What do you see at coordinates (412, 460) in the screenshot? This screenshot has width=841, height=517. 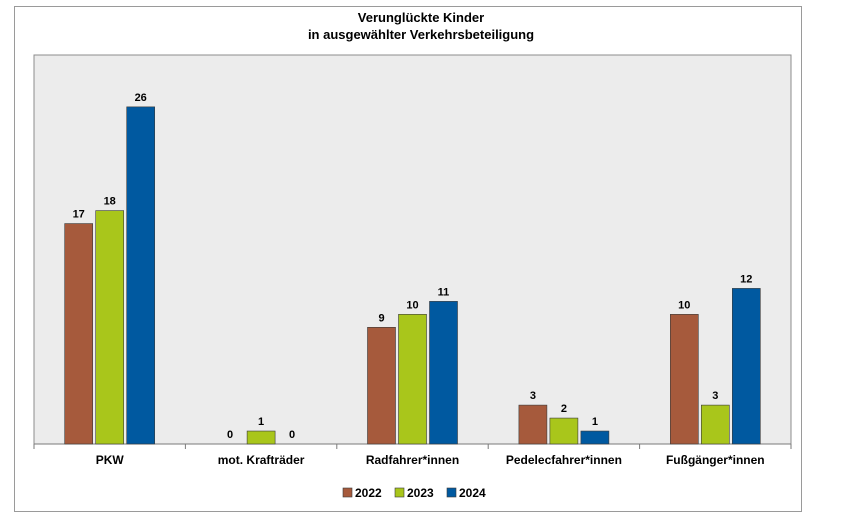 I see `x-tick-label: Radfahrer*innen` at bounding box center [412, 460].